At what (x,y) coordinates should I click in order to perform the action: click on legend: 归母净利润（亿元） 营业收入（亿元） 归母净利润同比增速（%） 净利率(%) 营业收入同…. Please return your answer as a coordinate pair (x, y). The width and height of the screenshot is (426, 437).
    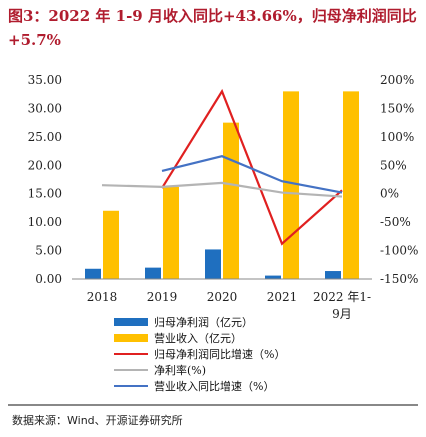
    Looking at the image, I should click on (199, 354).